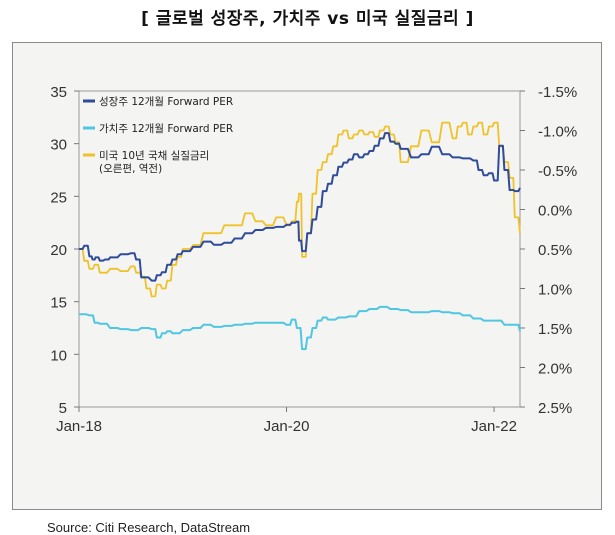  I want to click on y-right-tick-label: -0.5%, so click(557, 171).